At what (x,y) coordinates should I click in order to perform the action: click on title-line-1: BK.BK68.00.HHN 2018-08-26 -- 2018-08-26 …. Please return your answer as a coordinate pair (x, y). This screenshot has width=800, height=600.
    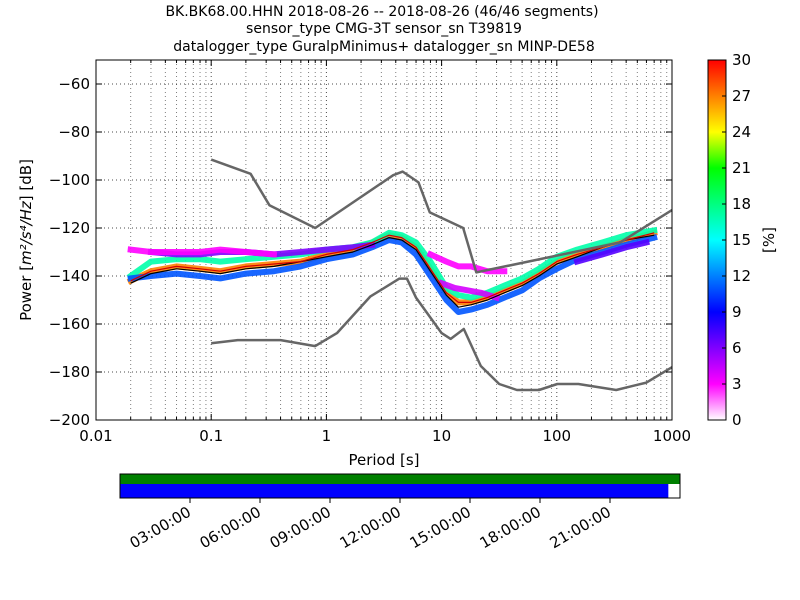
    Looking at the image, I should click on (381, 12).